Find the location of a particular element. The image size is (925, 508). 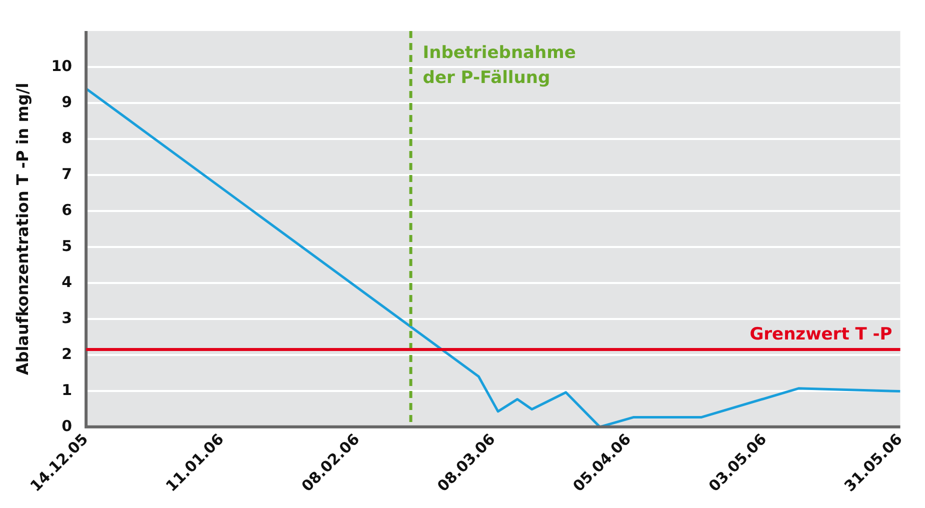

ref-line-label: Inbetriebnahme der P-Fällung is located at coordinates (499, 65).